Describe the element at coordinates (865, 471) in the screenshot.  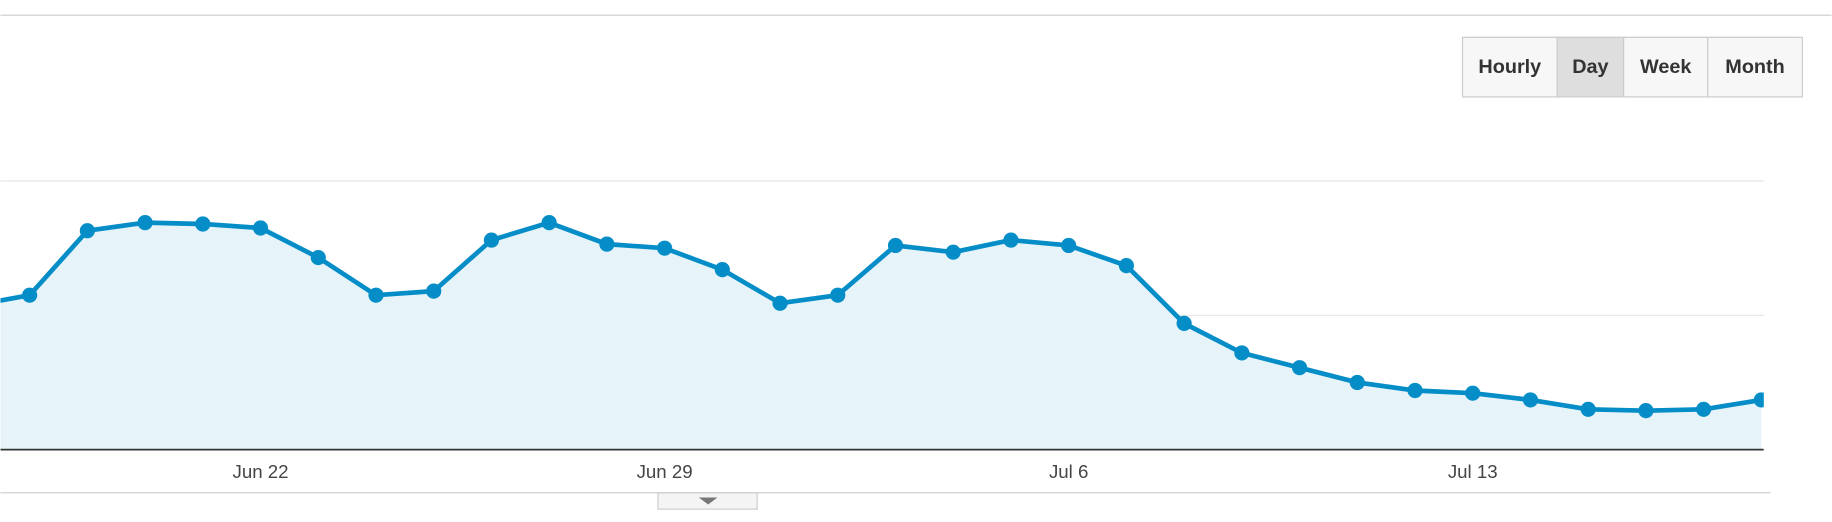
I see `x-axis-labels: Jun 22 Jun 29 Jul 6 Jul 13` at that location.